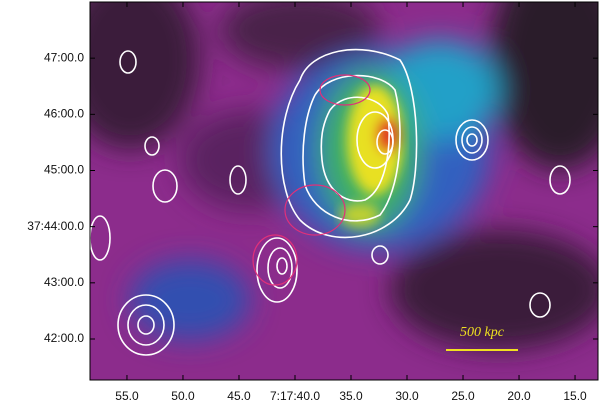 This screenshot has width=600, height=409. I want to click on x-tick-label: 45.0, so click(239, 396).